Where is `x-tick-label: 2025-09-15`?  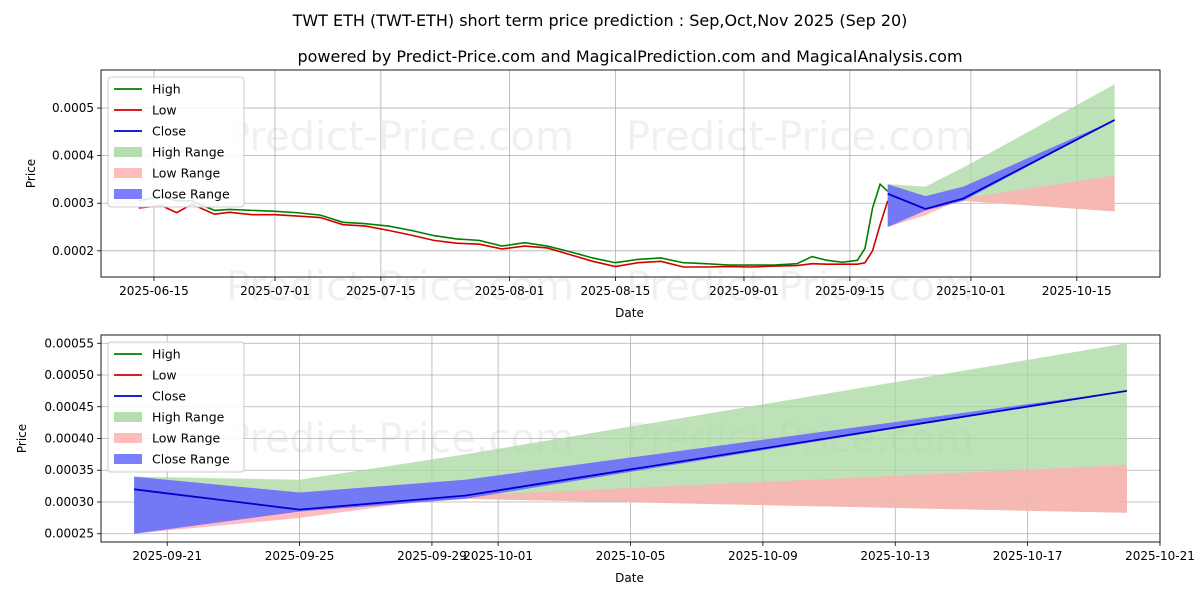
x-tick-label: 2025-09-15 is located at coordinates (850, 291).